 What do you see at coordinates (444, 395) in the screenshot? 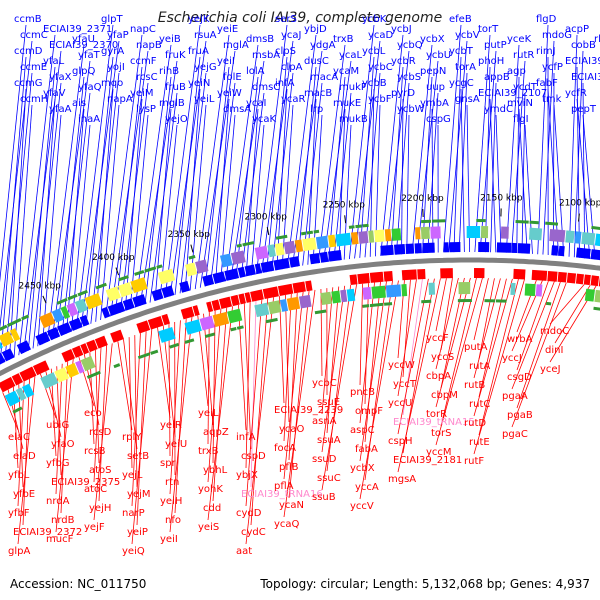
I see `reverse-gene-label: cbpM` at bounding box center [444, 395].